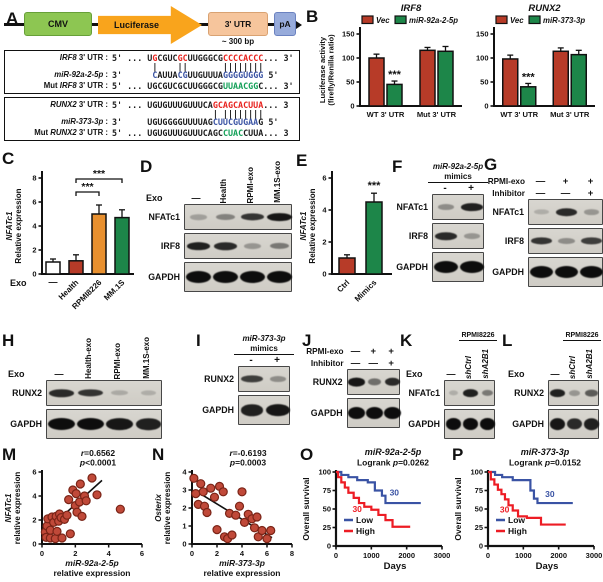 This screenshot has width=603, height=582. Describe the element at coordinates (552, 385) in the screenshot. I see `runx2-sha2b1-westernblot: RPMI8226— shCtrl shA2B1 Exo RUNX2 GAPDH` at that location.